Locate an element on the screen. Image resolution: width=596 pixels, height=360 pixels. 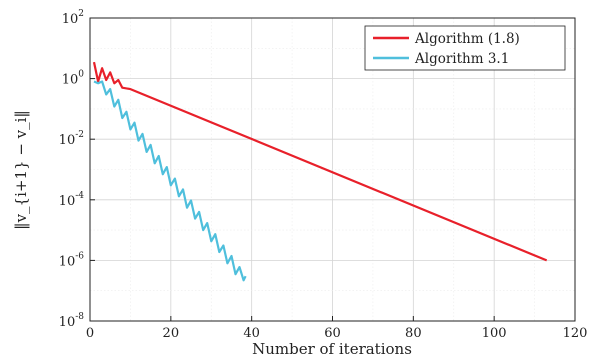
legend-label-algorithm-3-1: Algorithm 3.1 is located at coordinates (461, 59).